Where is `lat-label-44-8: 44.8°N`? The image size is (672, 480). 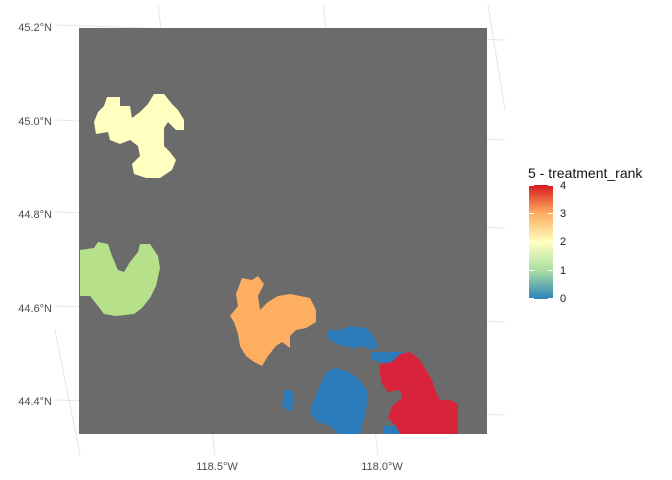
lat-label-44-8: 44.8°N is located at coordinates (35, 215).